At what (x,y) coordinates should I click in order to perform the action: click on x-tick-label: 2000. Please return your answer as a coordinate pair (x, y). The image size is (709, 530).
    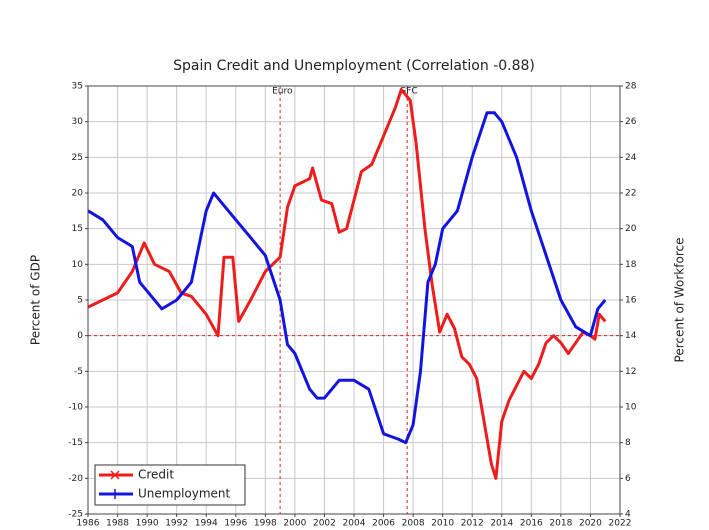
    Looking at the image, I should click on (294, 524).